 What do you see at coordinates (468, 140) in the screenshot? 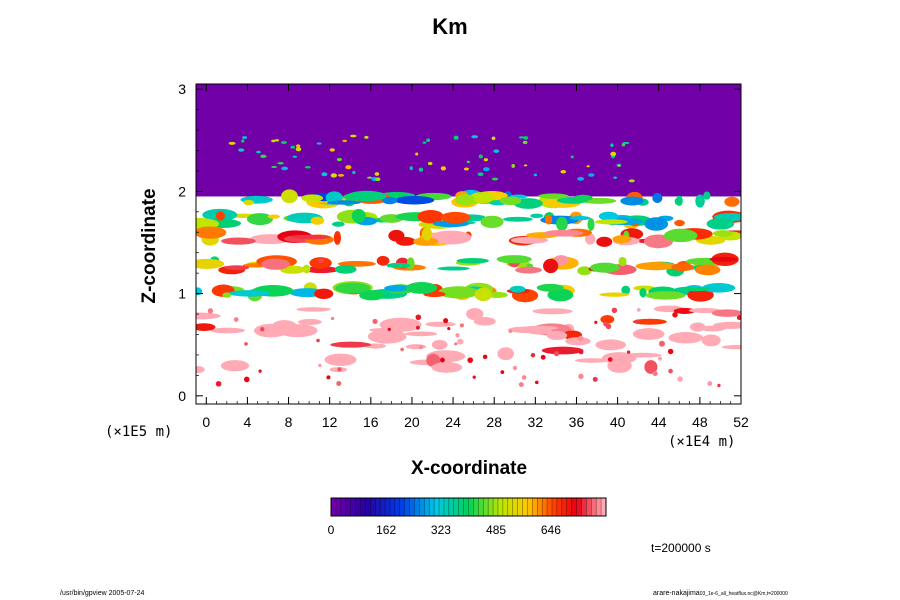
I see `field-upper-region` at bounding box center [468, 140].